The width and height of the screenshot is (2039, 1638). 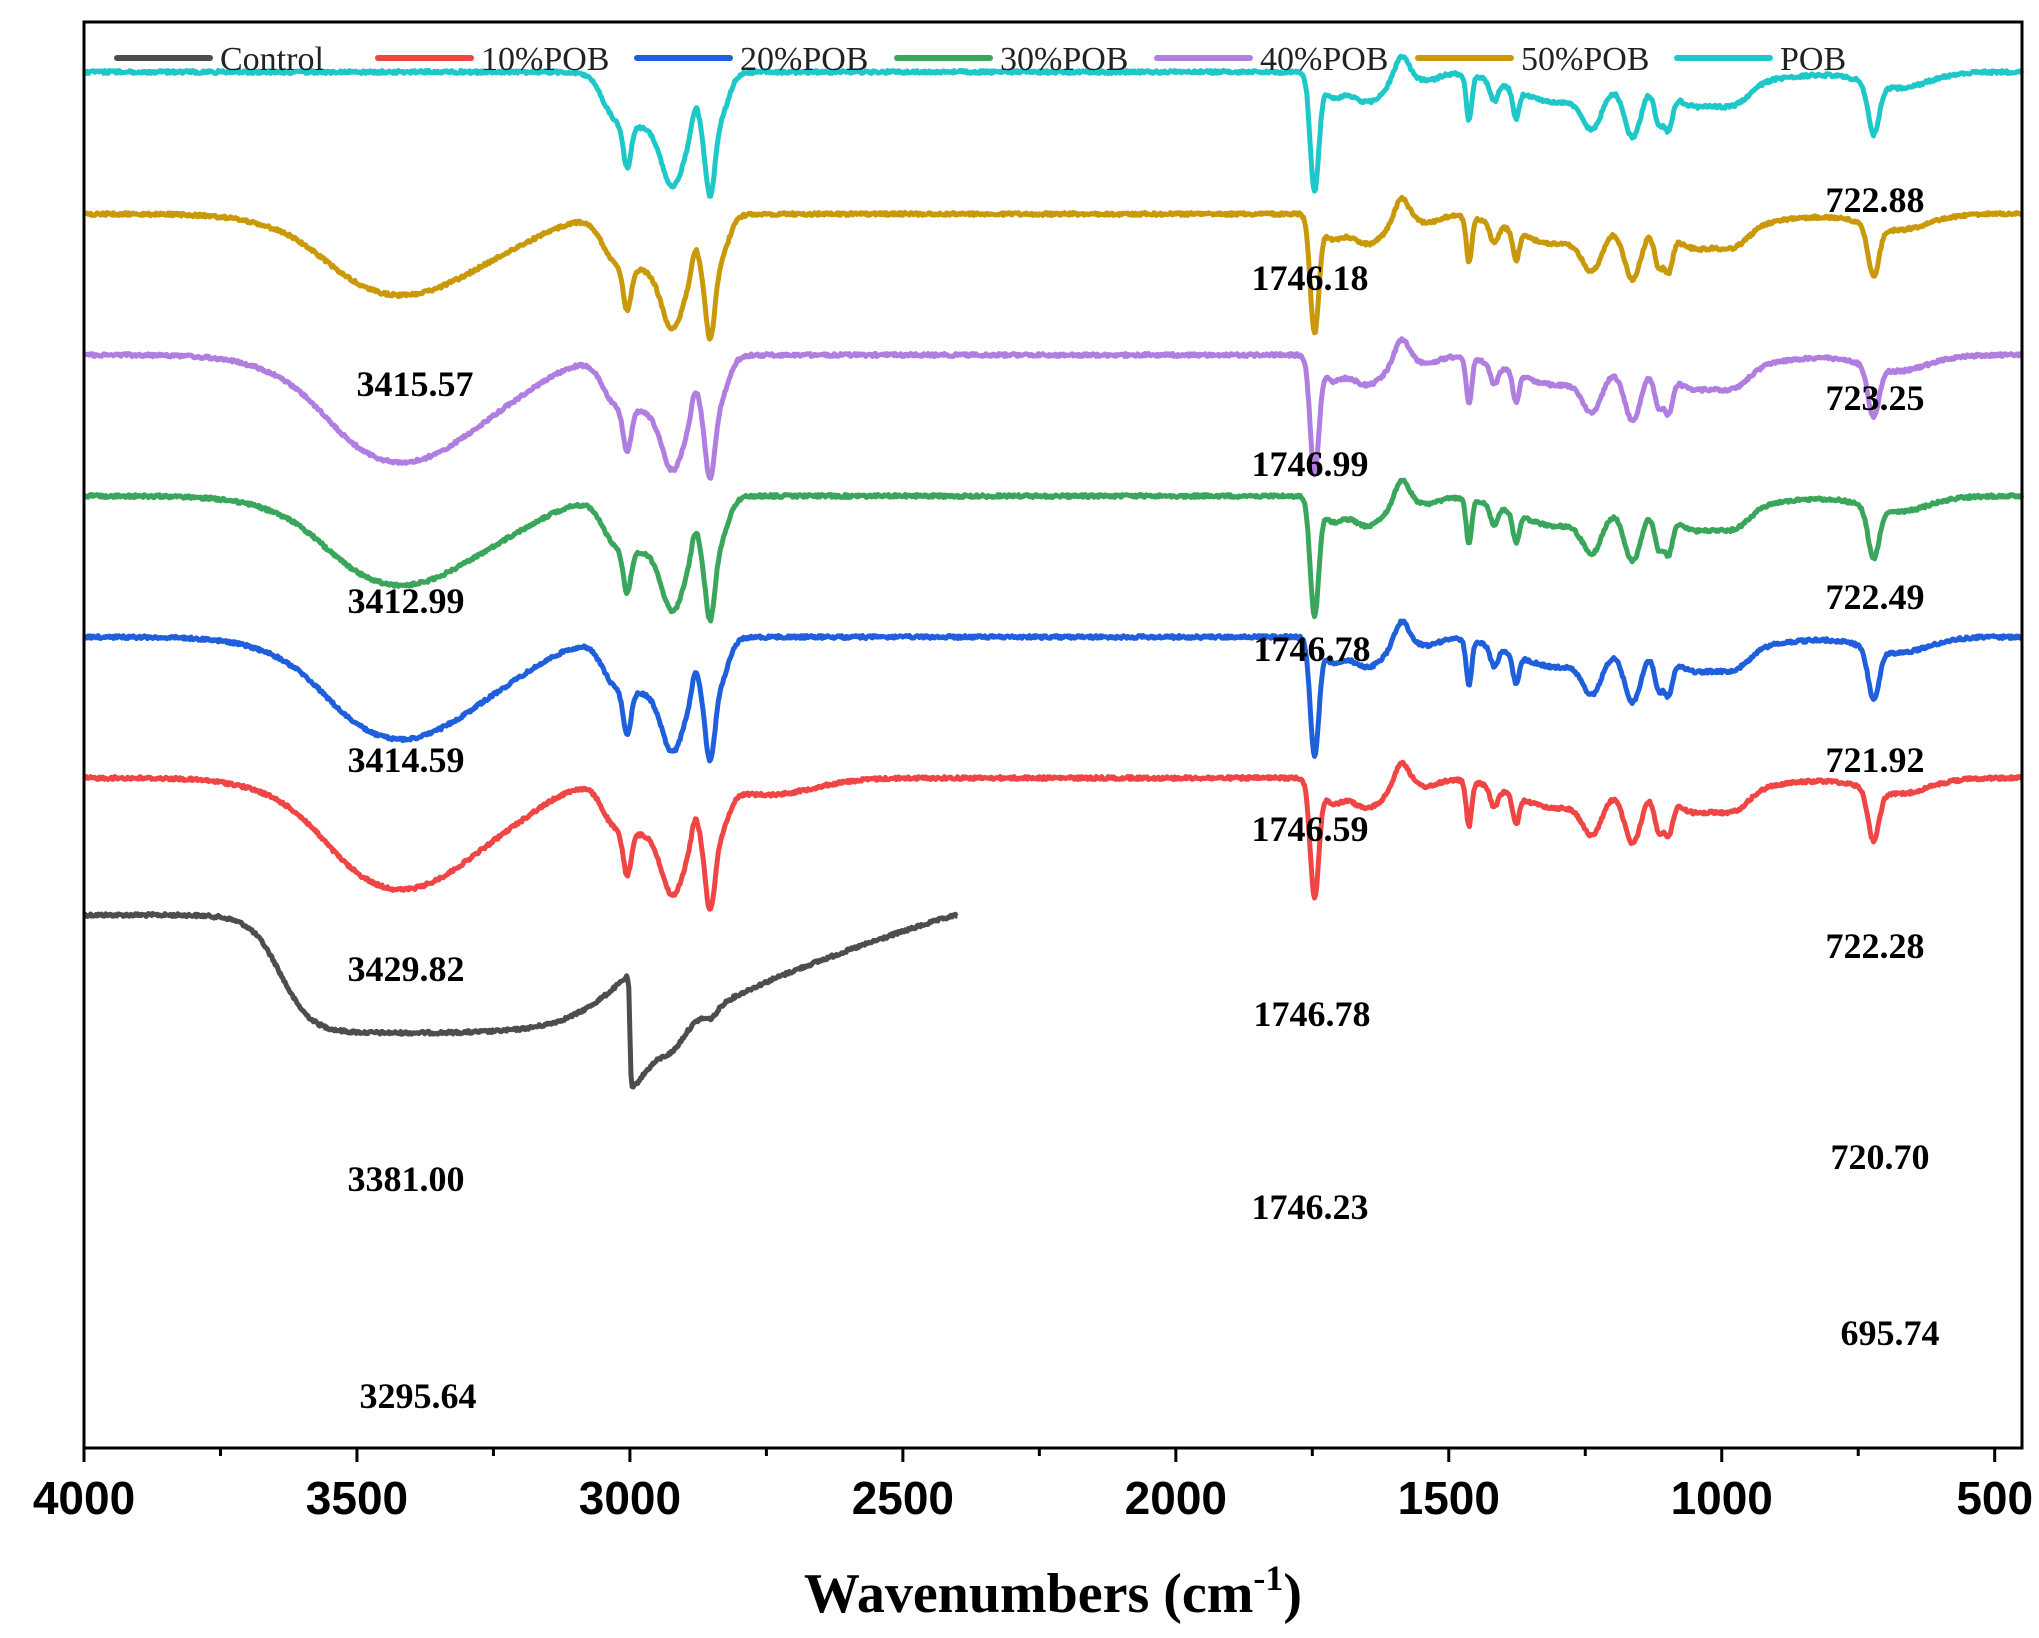 What do you see at coordinates (1053, 691) in the screenshot?
I see `series-line-20pctPOB` at bounding box center [1053, 691].